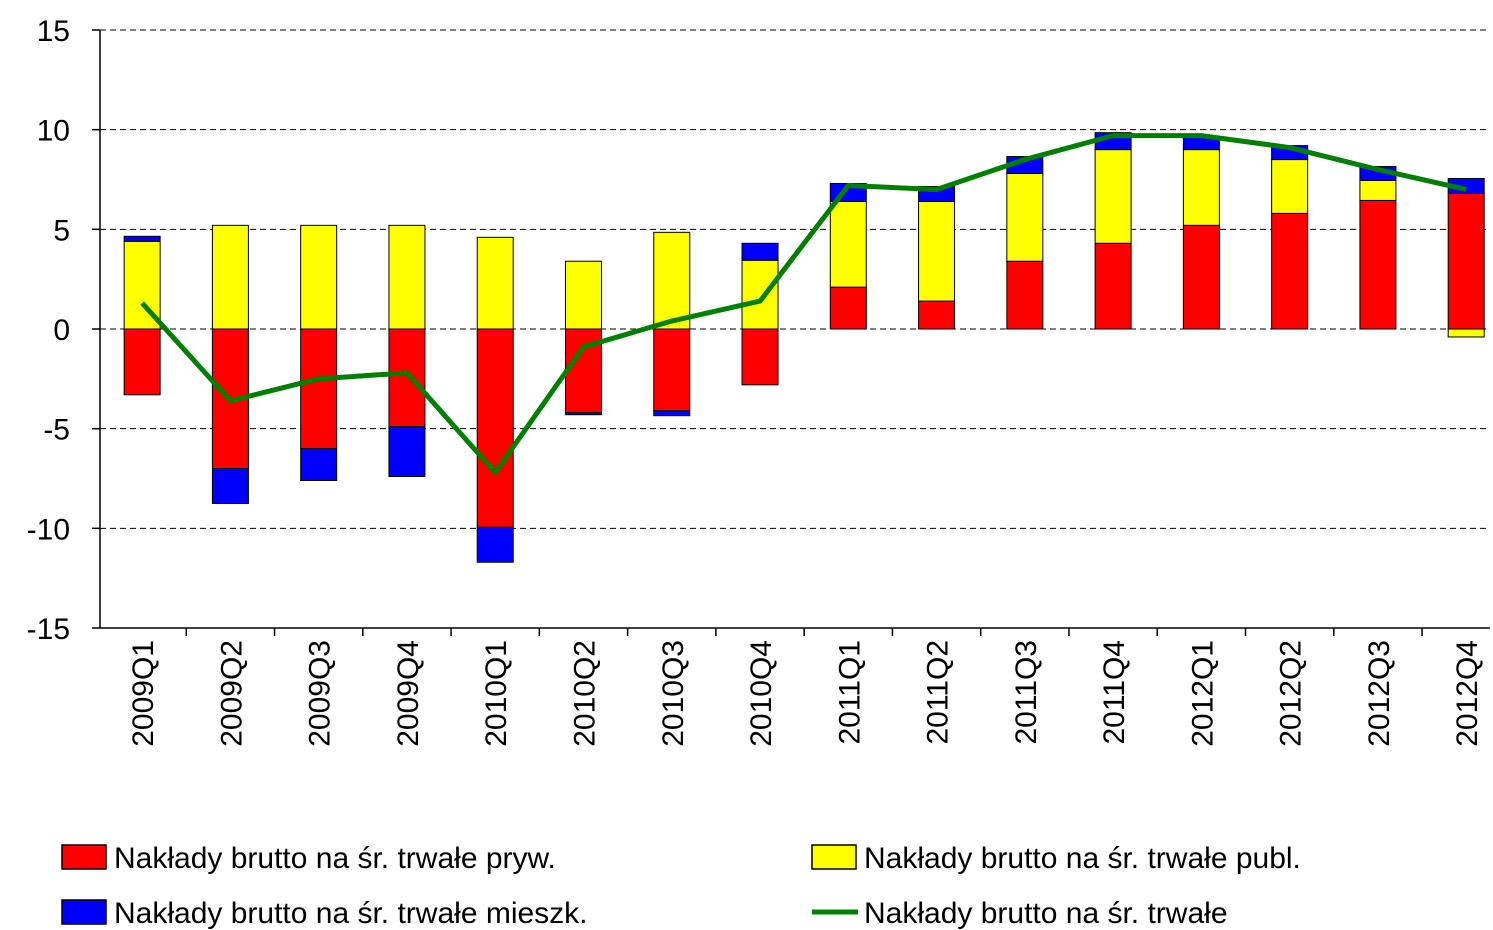 The width and height of the screenshot is (1493, 930). I want to click on x-tick-label: 2010Q3, so click(673, 693).